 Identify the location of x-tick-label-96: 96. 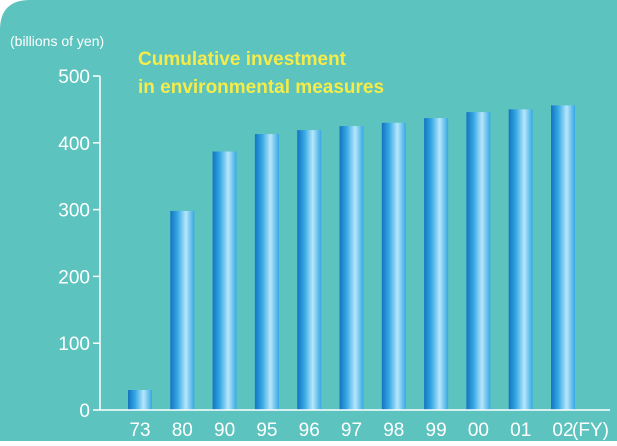
(309, 430).